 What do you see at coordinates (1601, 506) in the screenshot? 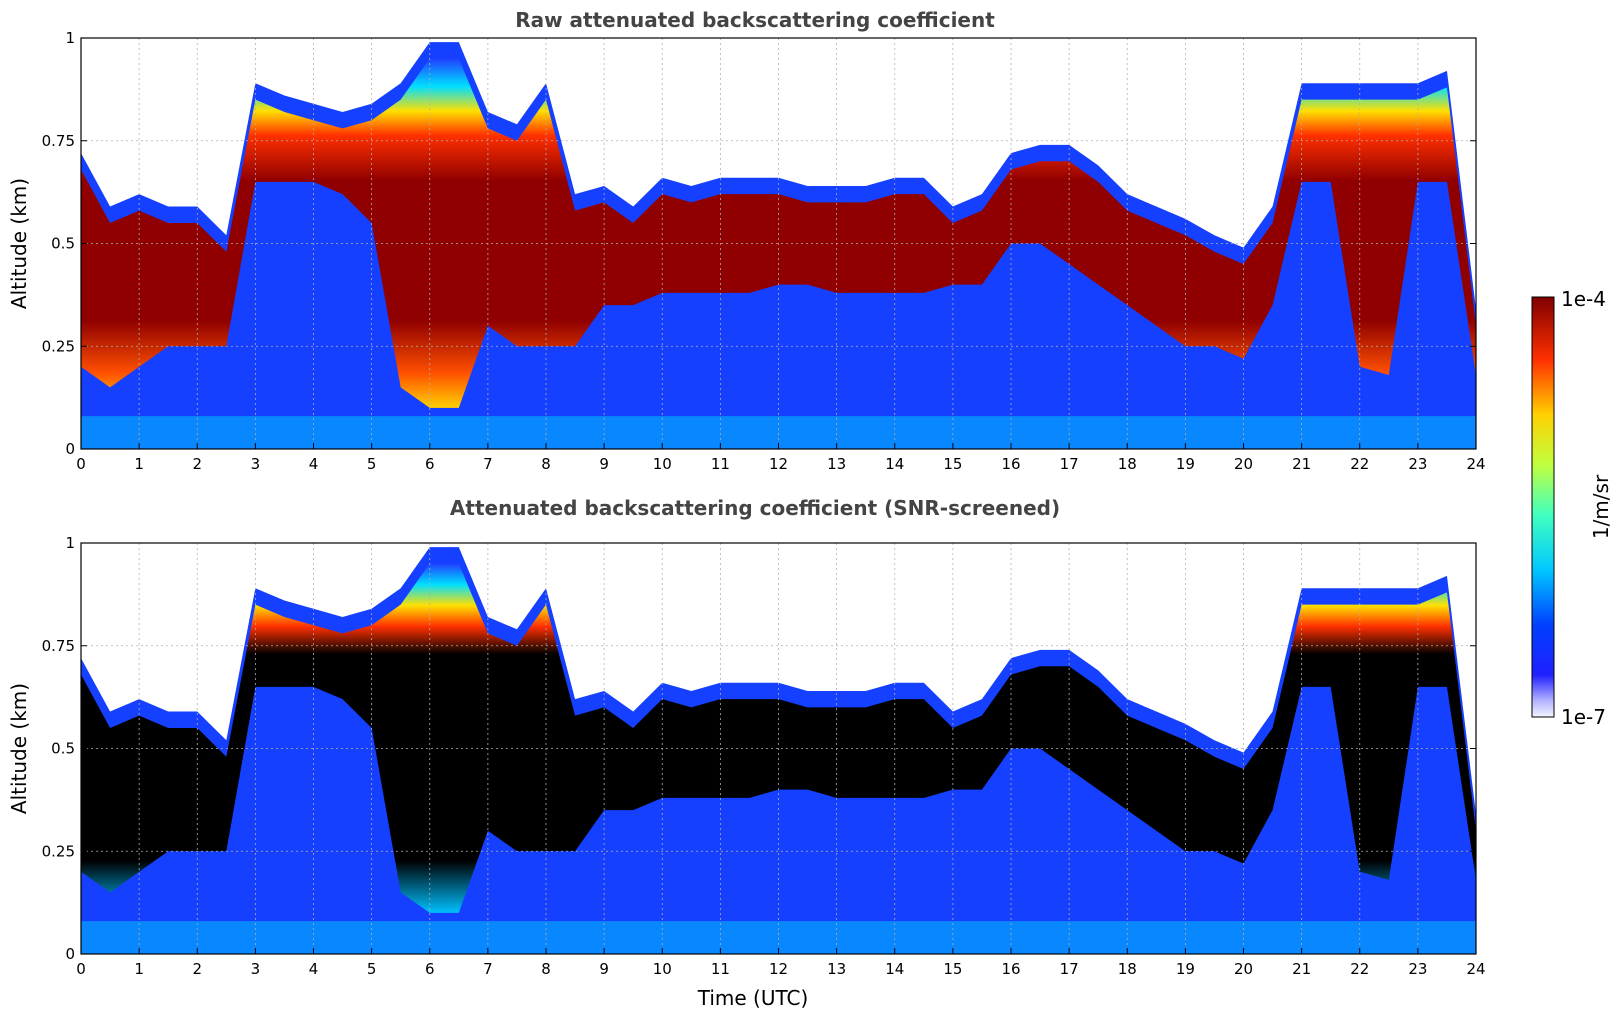
I see `colorbar-units-label: 1/m/sr` at bounding box center [1601, 506].